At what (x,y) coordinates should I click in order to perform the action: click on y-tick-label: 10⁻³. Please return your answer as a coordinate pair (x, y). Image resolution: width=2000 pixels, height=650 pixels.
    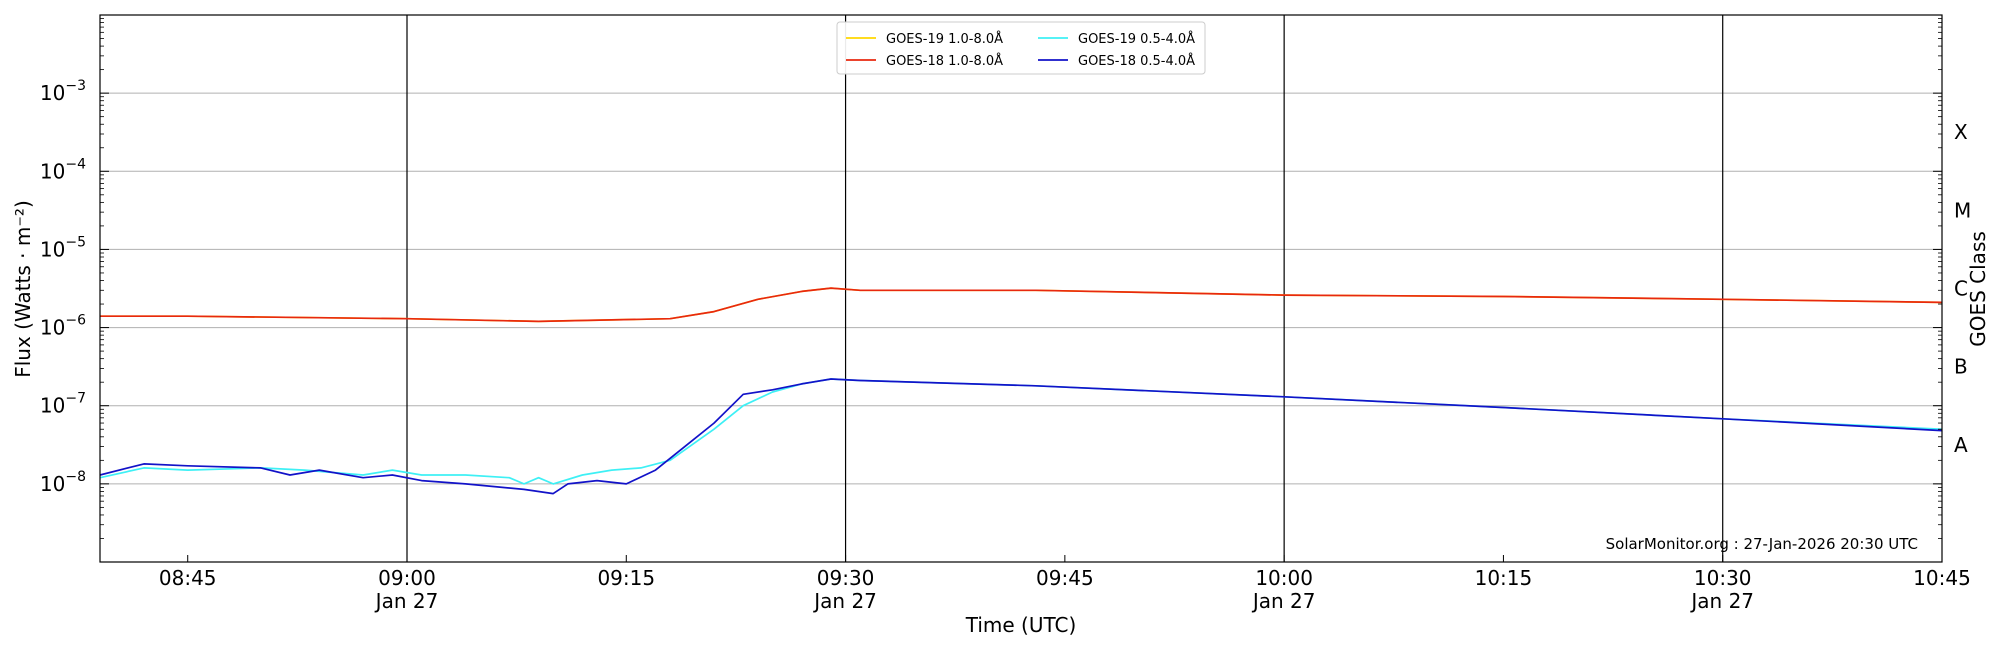
    Looking at the image, I should click on (63, 91).